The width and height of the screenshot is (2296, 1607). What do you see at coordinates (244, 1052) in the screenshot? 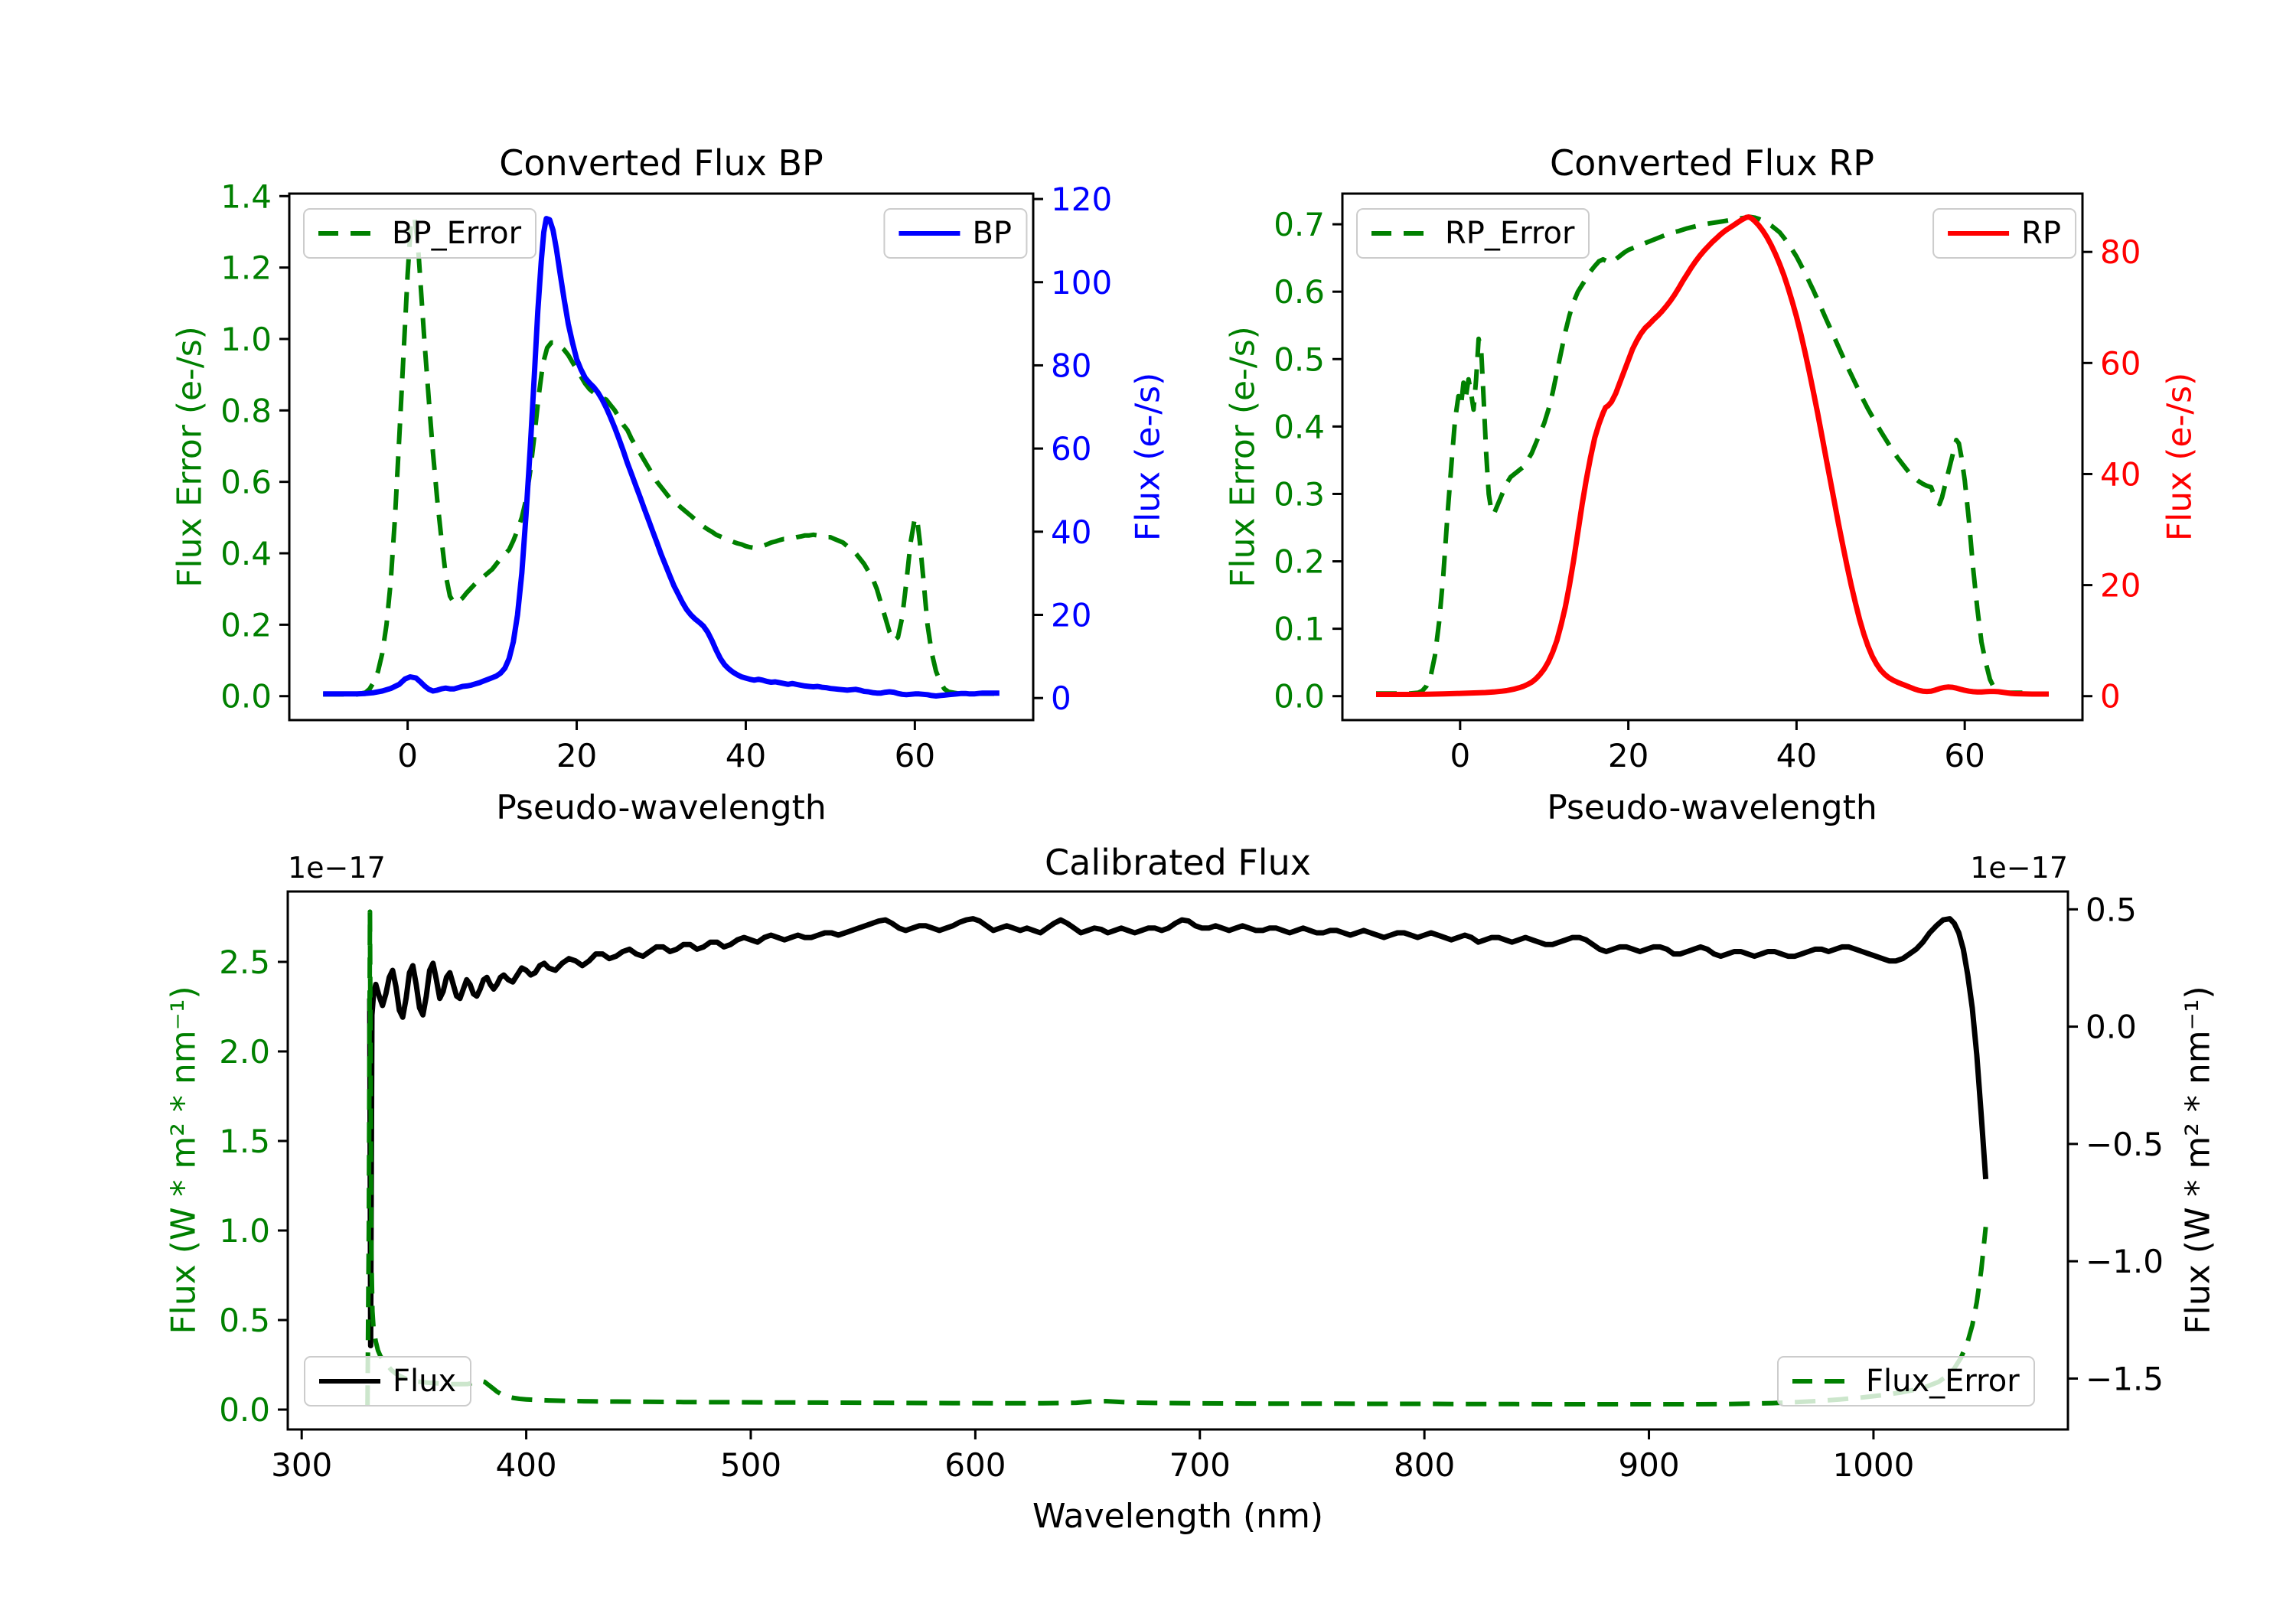
I see `calibrated-y-left-tick-label: 2.0` at bounding box center [244, 1052].